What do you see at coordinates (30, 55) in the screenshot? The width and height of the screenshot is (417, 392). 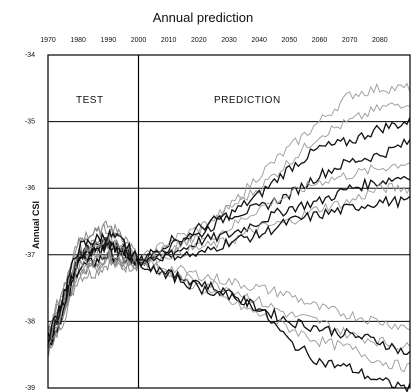 I see `y-tick-label-0: -34` at bounding box center [30, 55].